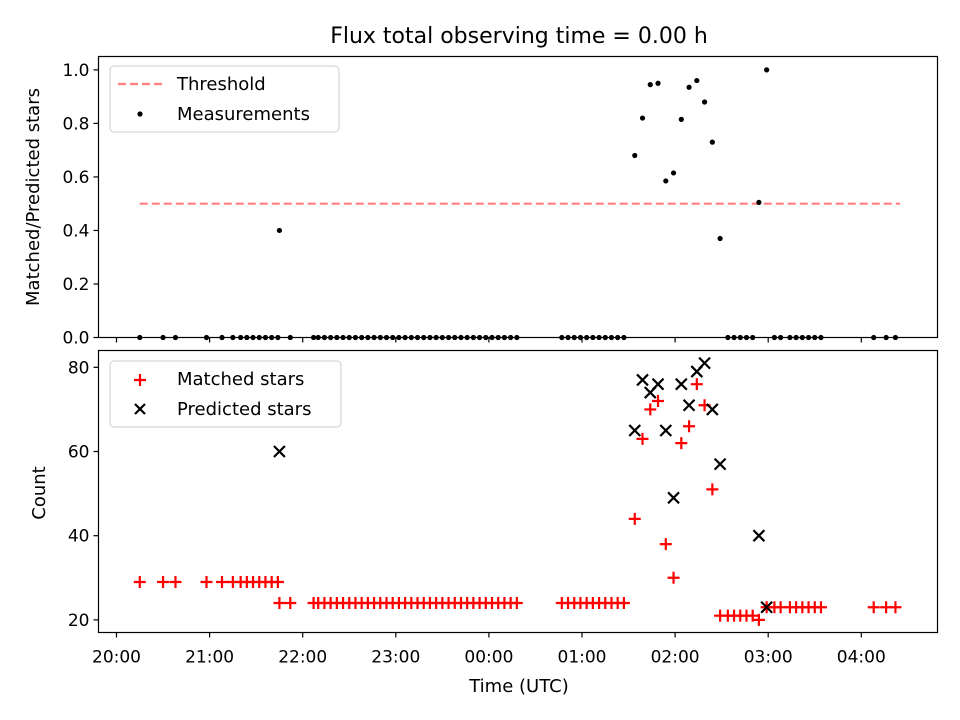 Image resolution: width=960 pixels, height=720 pixels. I want to click on bottom-x-tick-label: 03:00, so click(768, 658).